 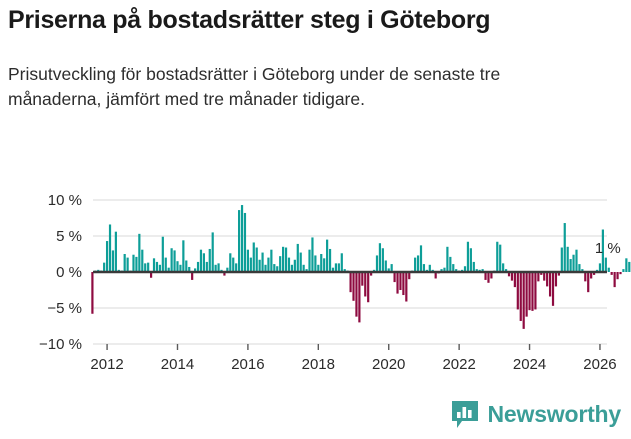 What do you see at coordinates (69, 272) in the screenshot?
I see `y-axis-label: 0 %` at bounding box center [69, 272].